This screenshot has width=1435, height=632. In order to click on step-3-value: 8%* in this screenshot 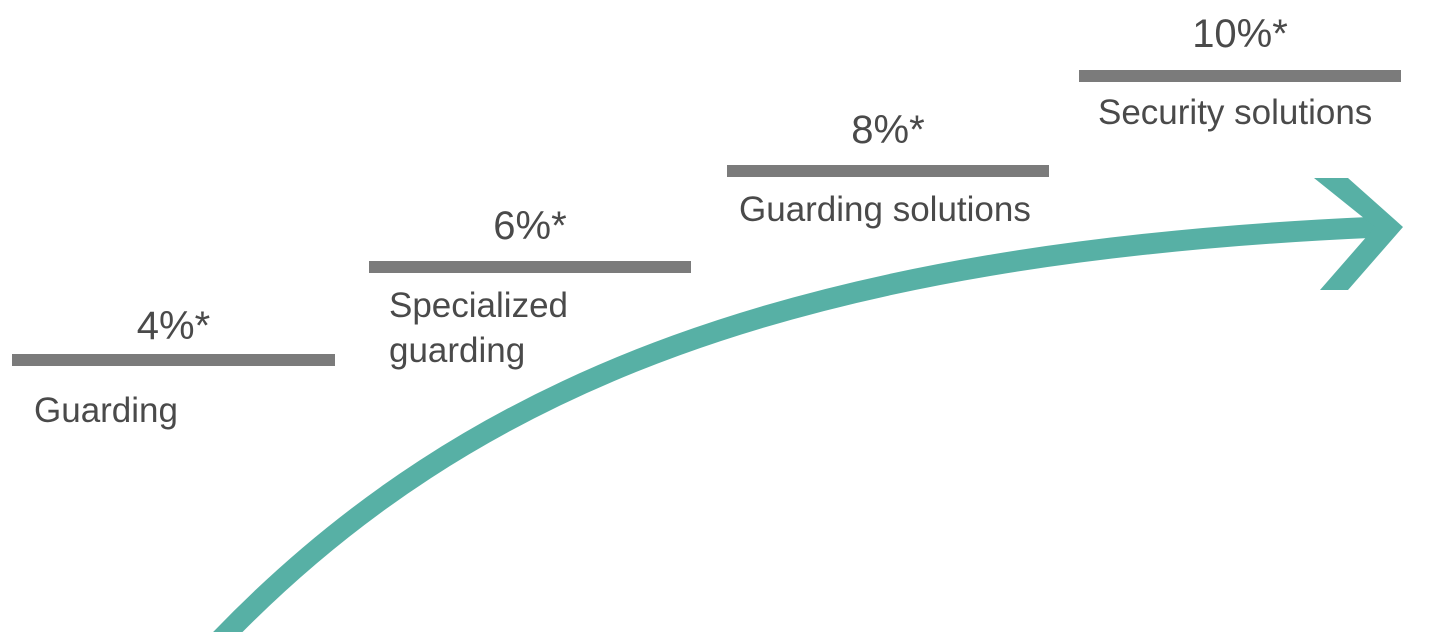, I will do `click(888, 130)`.